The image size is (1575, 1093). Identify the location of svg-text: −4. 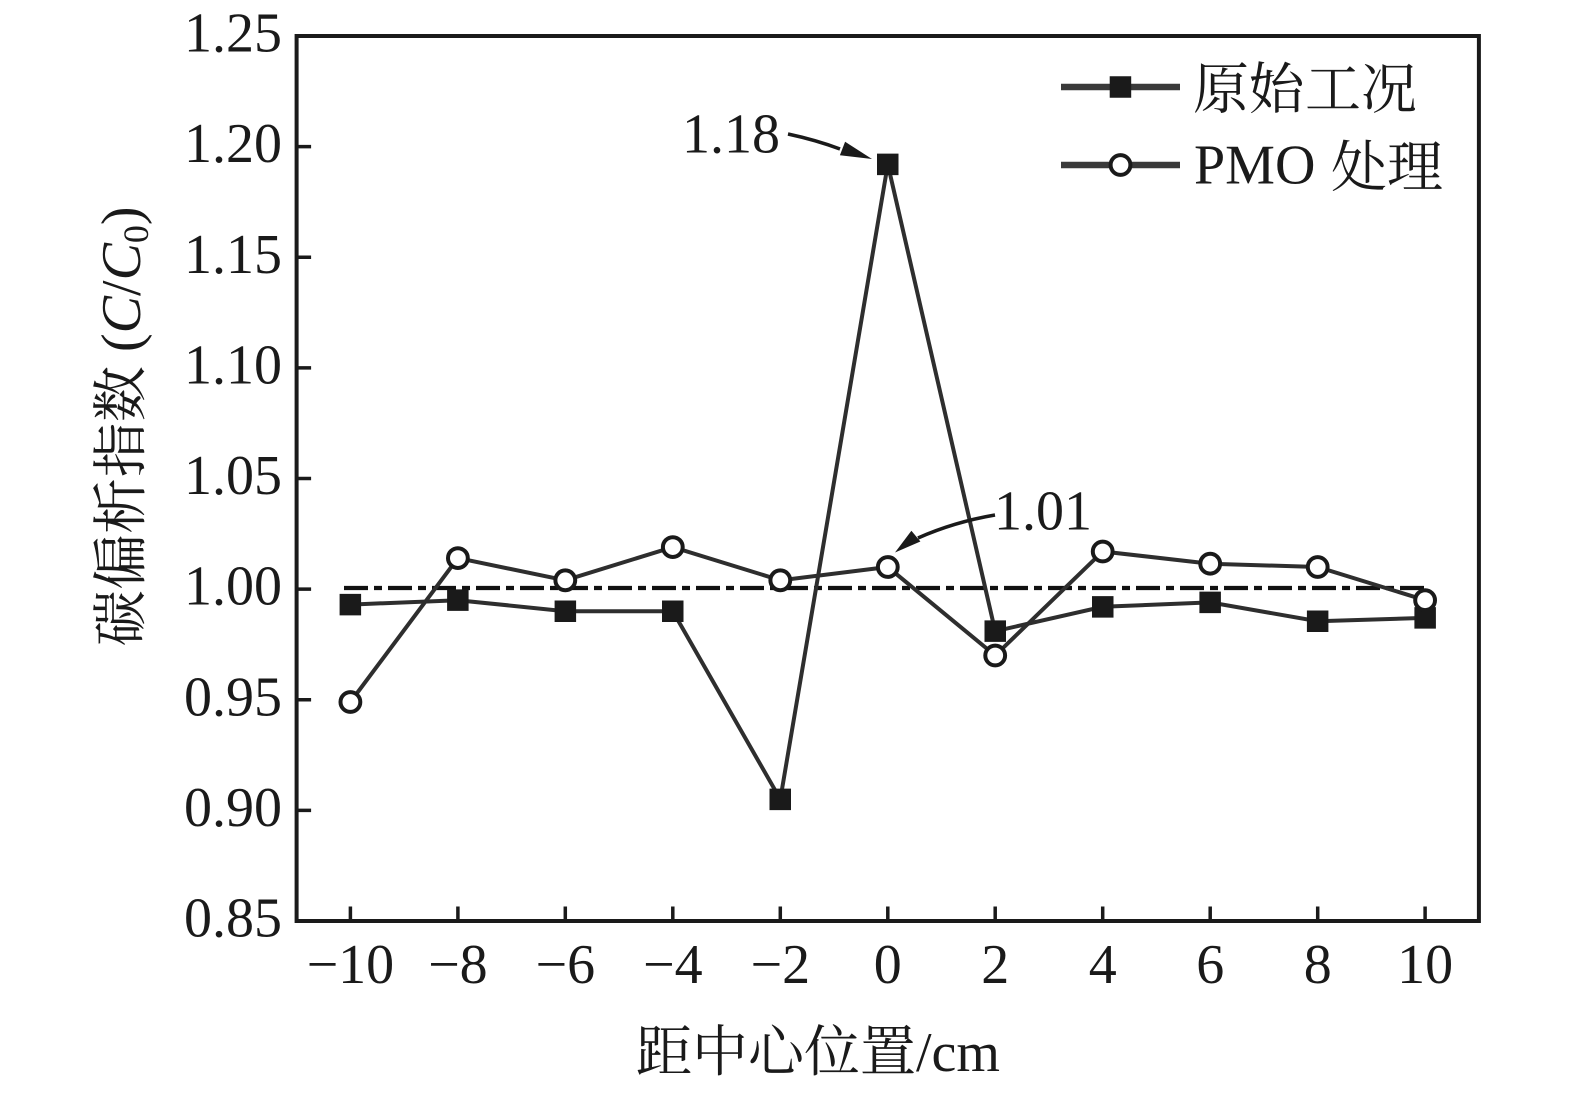
(673, 965).